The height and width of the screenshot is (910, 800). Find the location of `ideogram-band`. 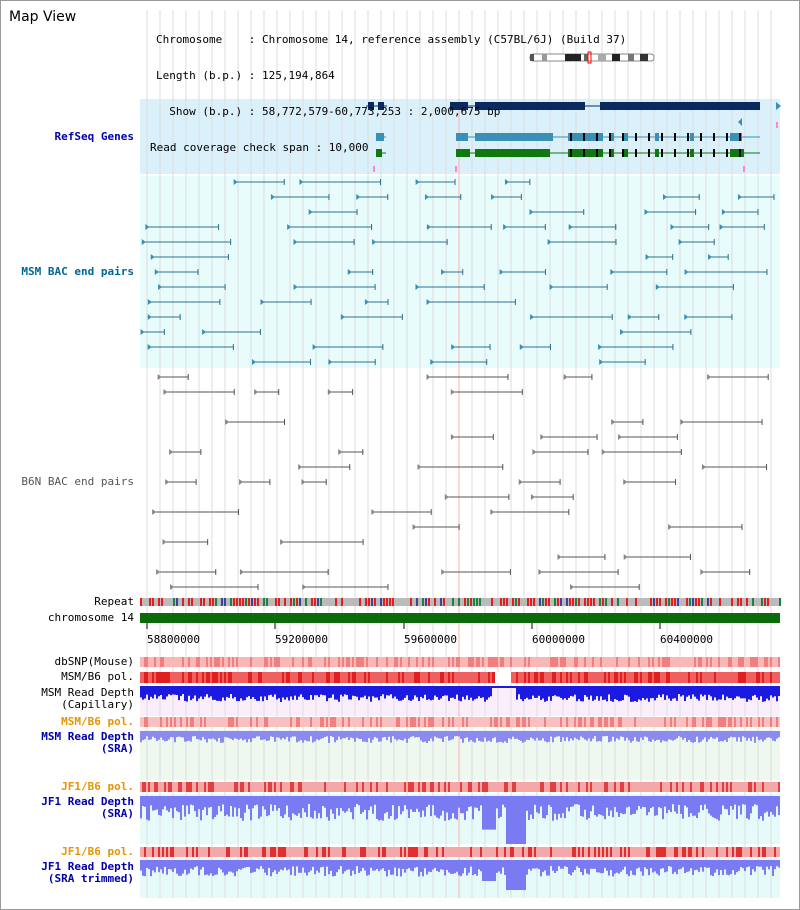

ideogram-band is located at coordinates (631, 57).